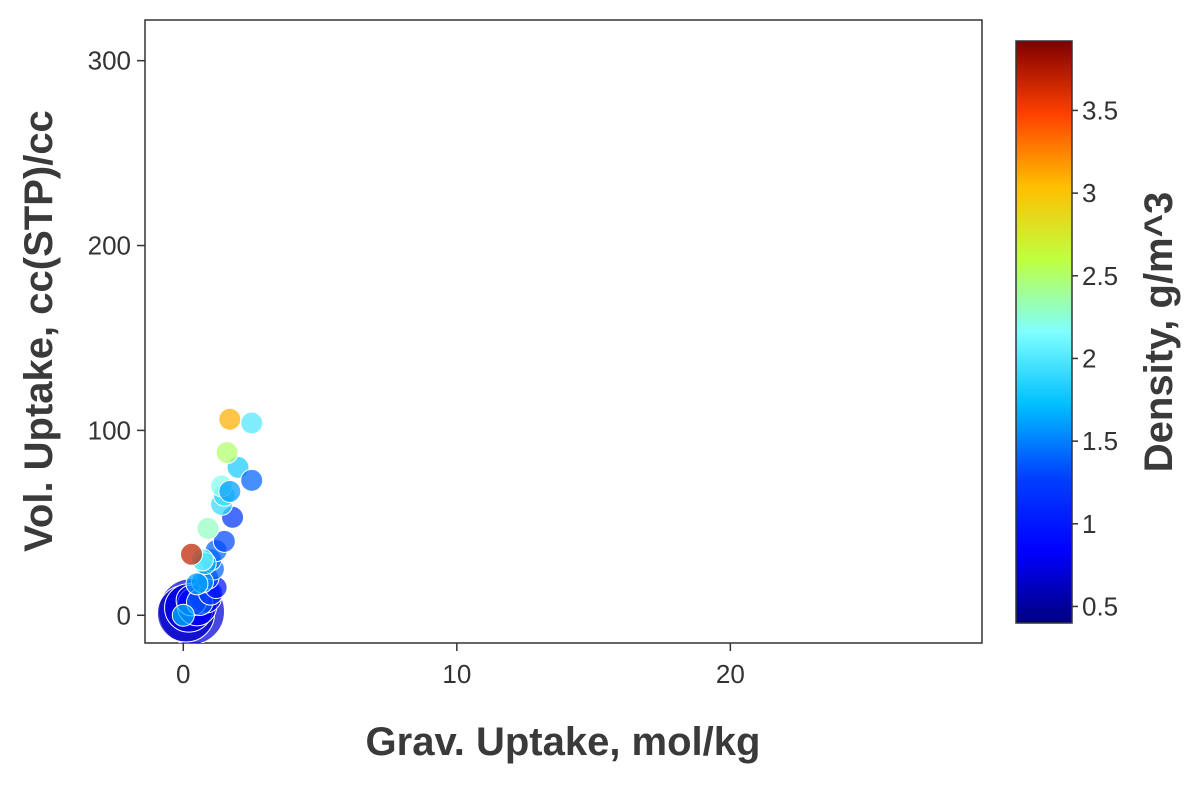 The height and width of the screenshot is (804, 1200). Describe the element at coordinates (109, 430) in the screenshot. I see `y-tick-label: 100` at that location.